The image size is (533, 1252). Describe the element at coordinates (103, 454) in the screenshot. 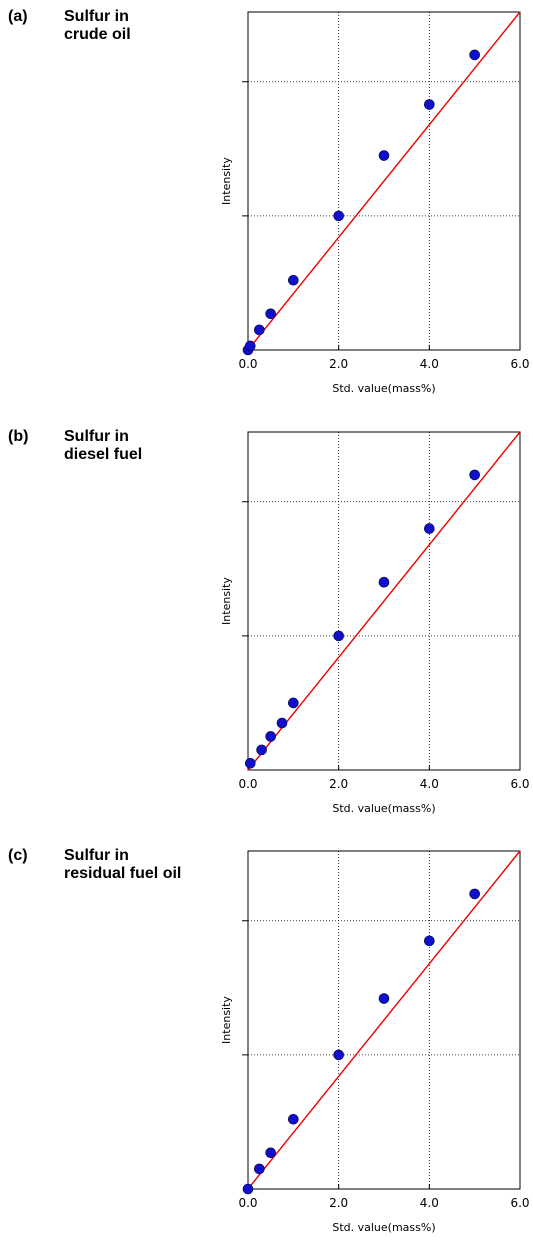

I see `caption-line-2: diesel fuel` at that location.